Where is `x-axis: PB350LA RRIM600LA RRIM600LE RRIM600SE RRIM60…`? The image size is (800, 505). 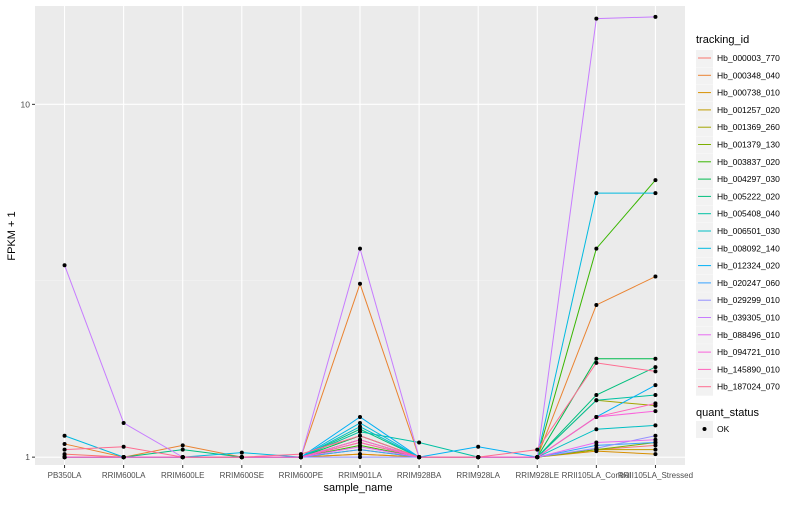
x-axis: PB350LA RRIM600LA RRIM600LE RRIM600SE RRIM60… is located at coordinates (370, 472).